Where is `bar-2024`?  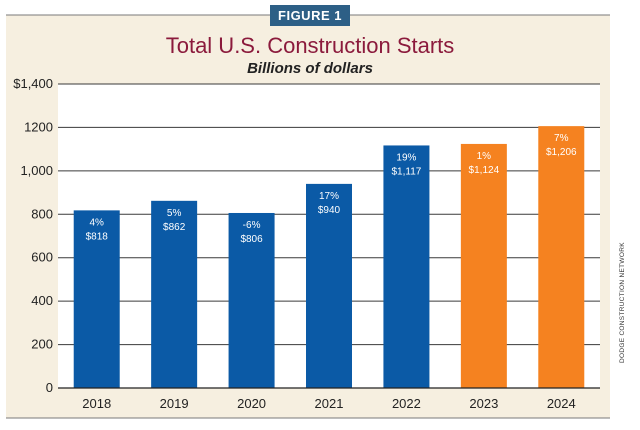
bar-2024 is located at coordinates (561, 257).